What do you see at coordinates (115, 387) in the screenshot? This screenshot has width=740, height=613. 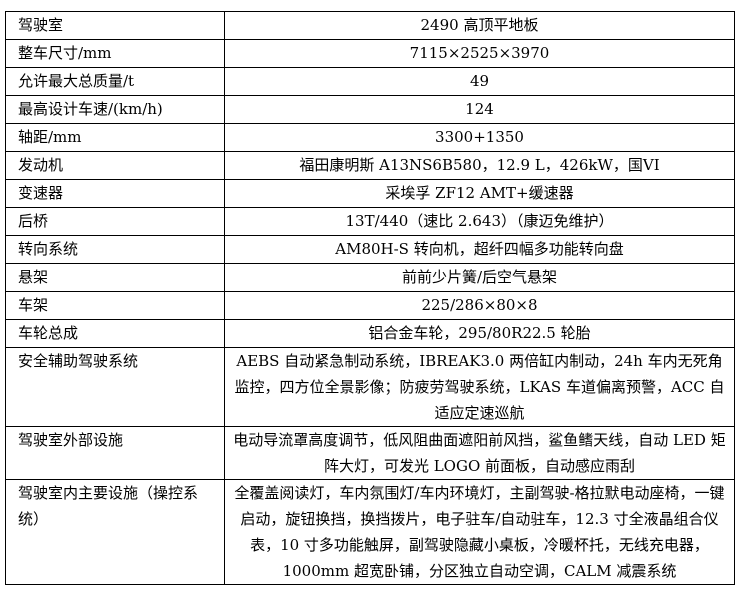 I see `spec-label: 安全辅助驾驶系统` at bounding box center [115, 387].